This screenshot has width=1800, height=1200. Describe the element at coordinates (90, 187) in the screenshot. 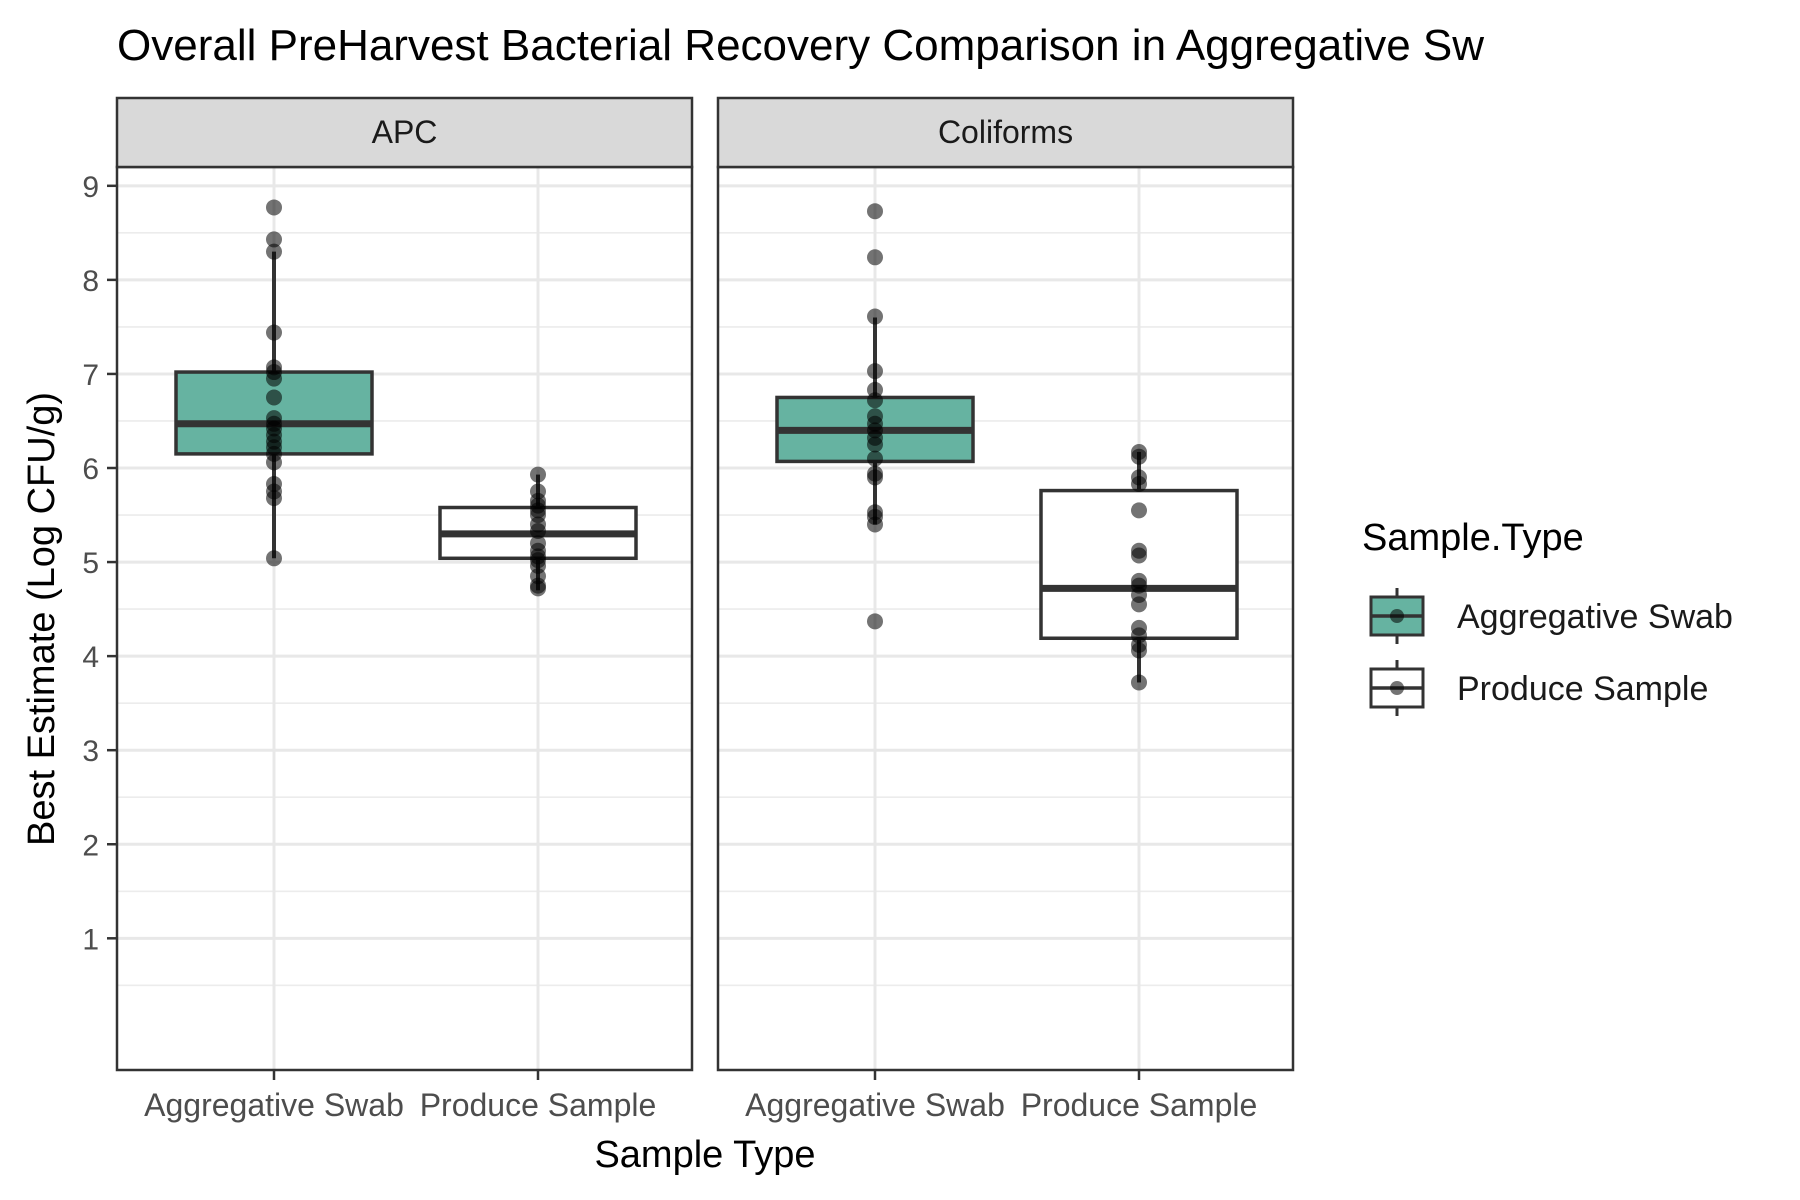

I see `y-tick-label: 9` at that location.